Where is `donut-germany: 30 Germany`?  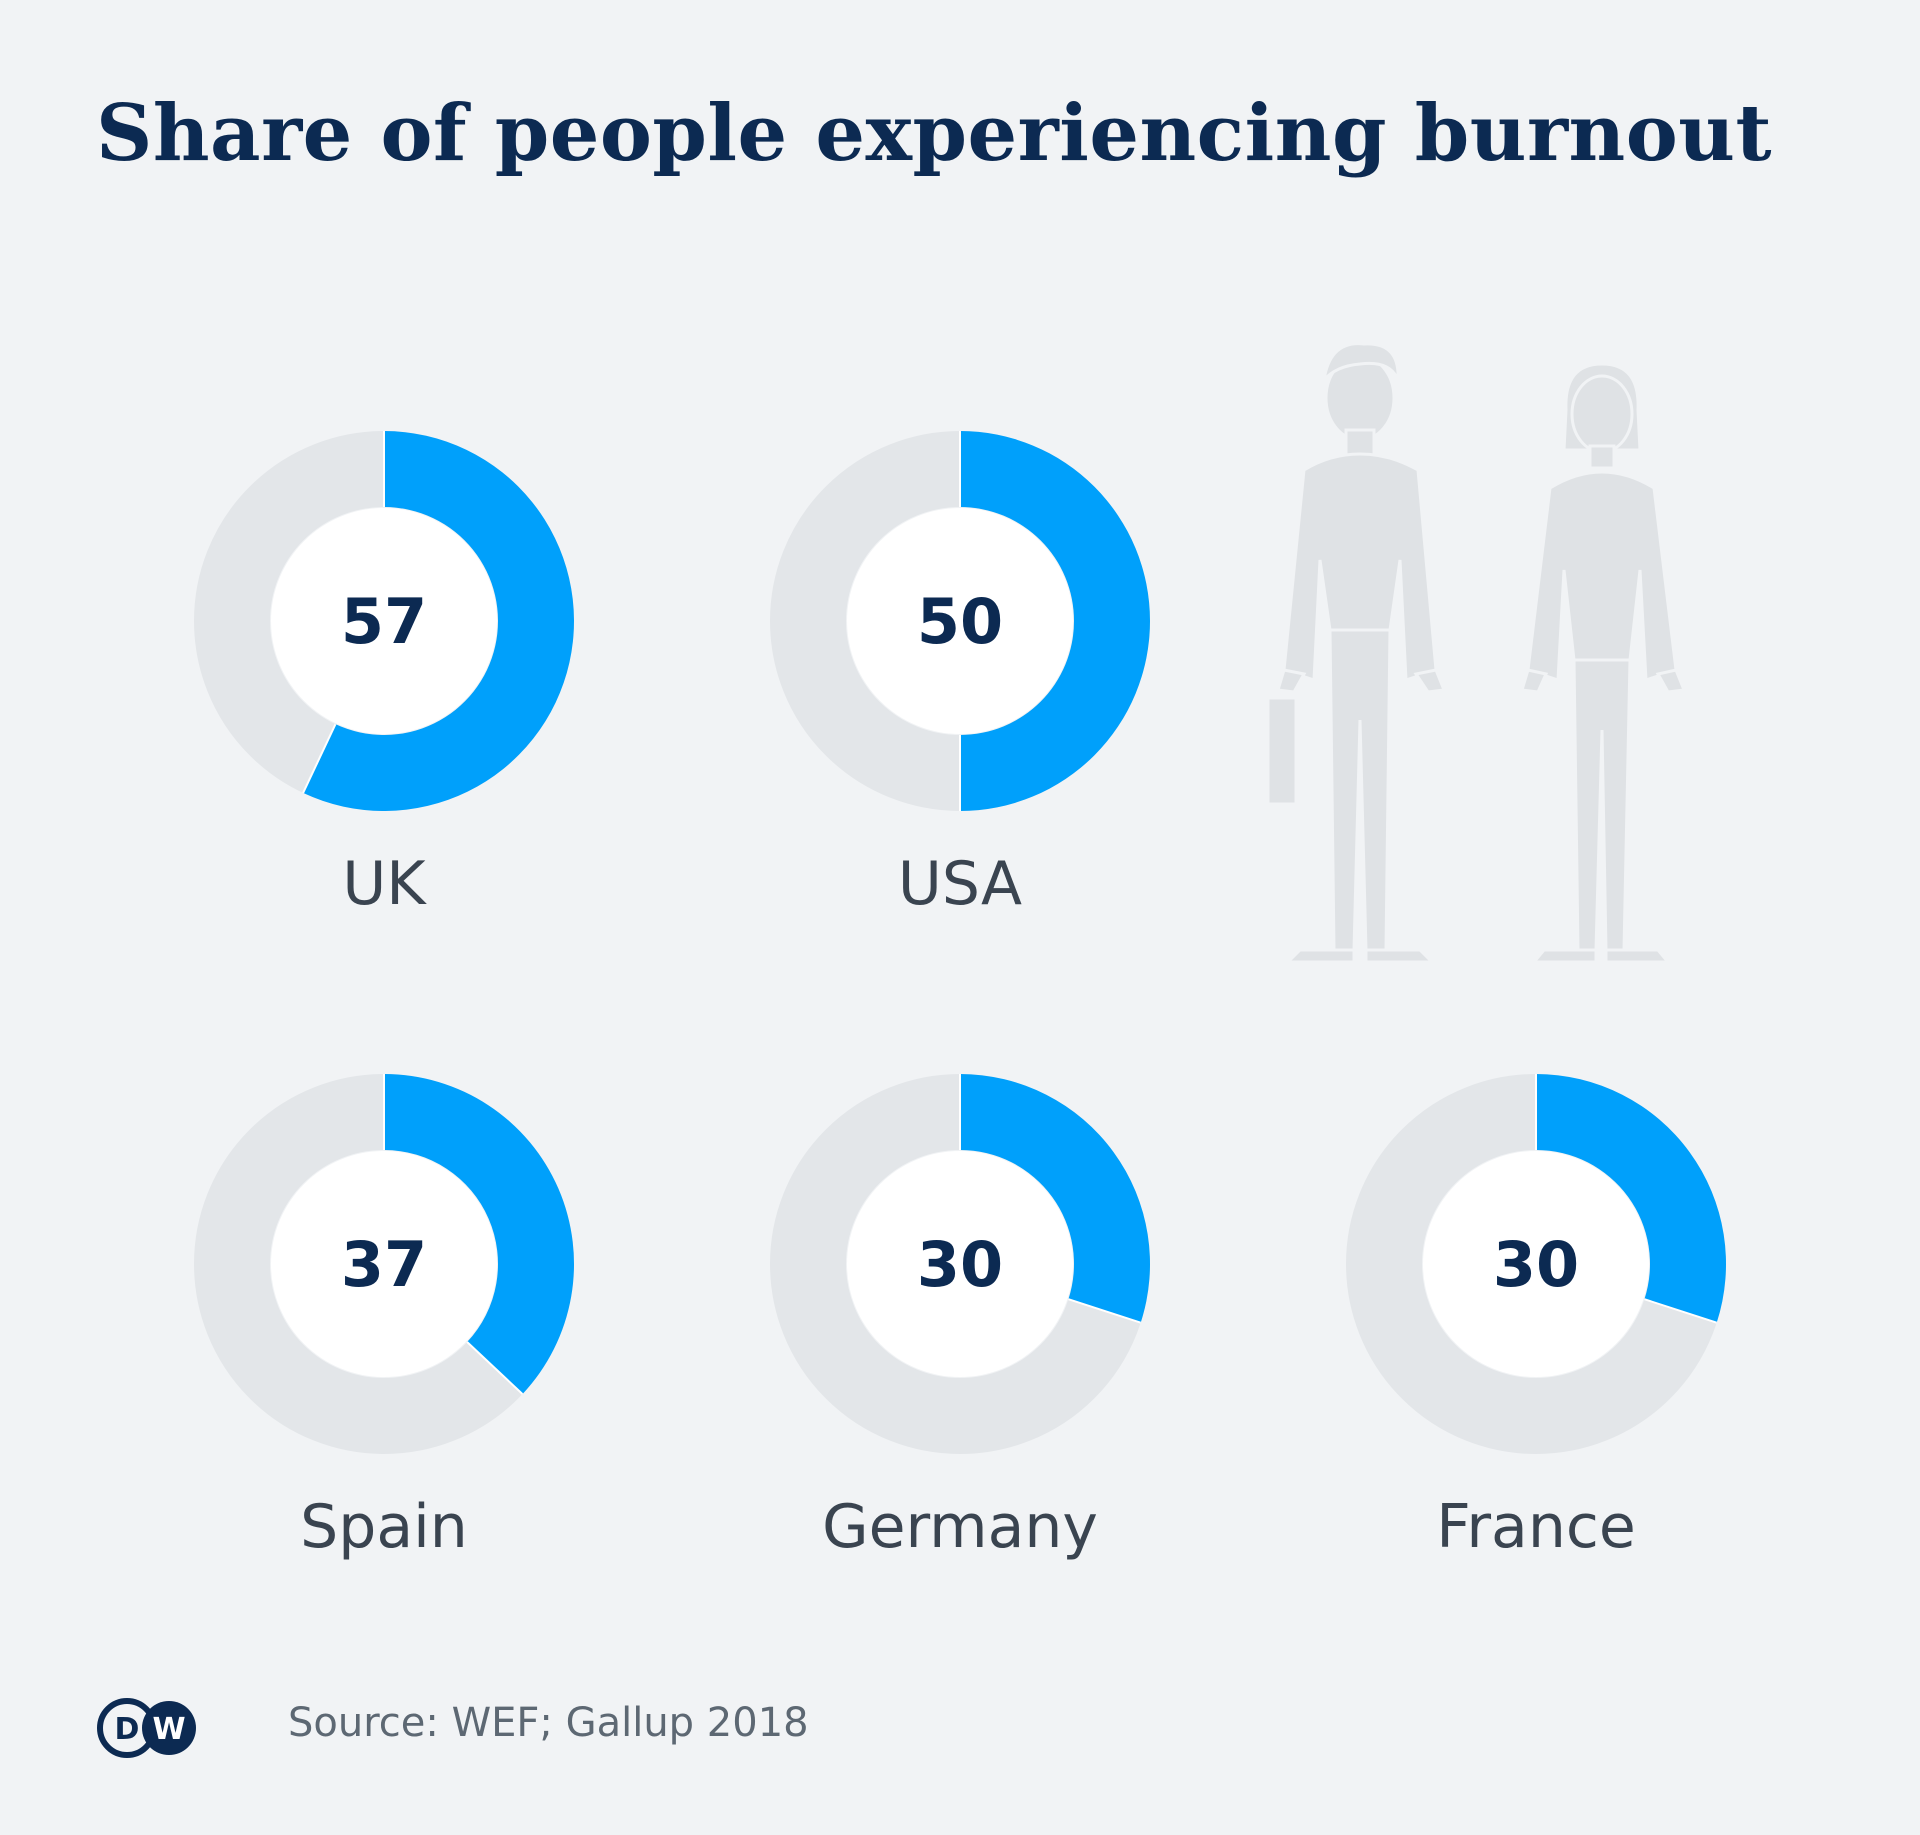 donut-germany: 30 Germany is located at coordinates (960, 1318).